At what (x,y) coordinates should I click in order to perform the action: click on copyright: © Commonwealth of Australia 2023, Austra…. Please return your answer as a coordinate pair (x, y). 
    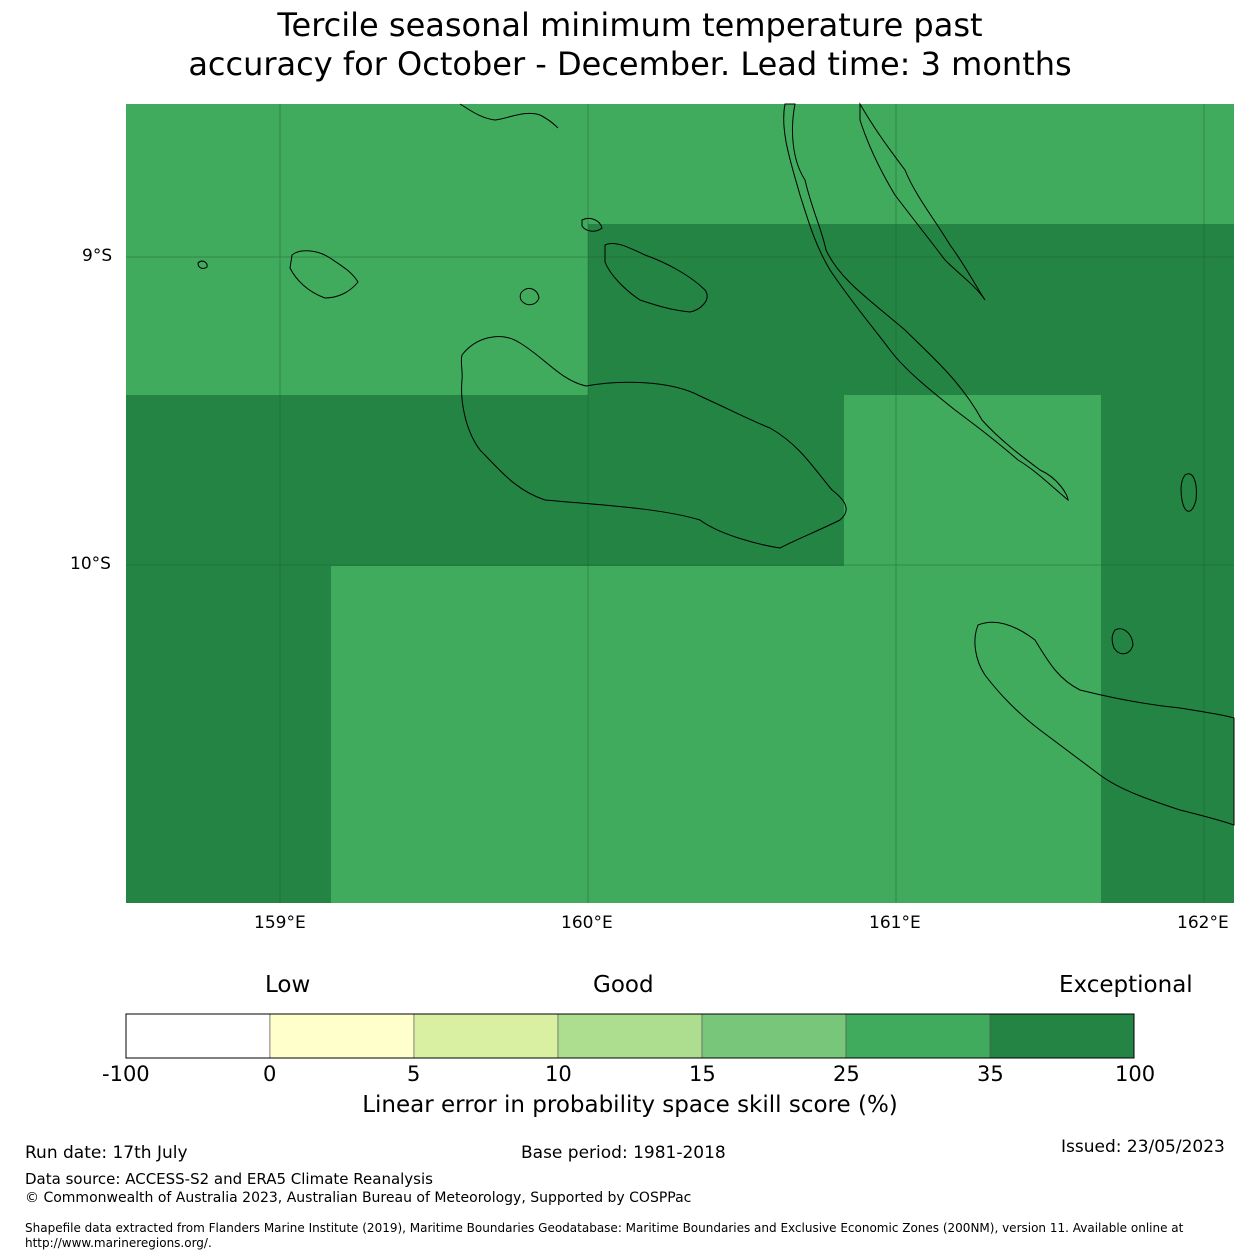
    Looking at the image, I should click on (358, 1198).